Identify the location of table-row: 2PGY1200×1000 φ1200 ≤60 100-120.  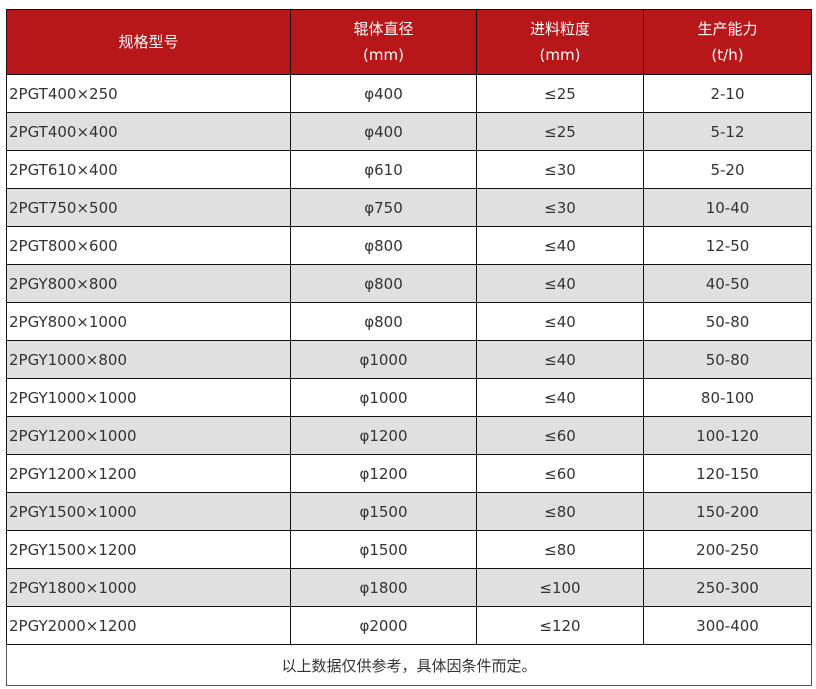
(409, 435).